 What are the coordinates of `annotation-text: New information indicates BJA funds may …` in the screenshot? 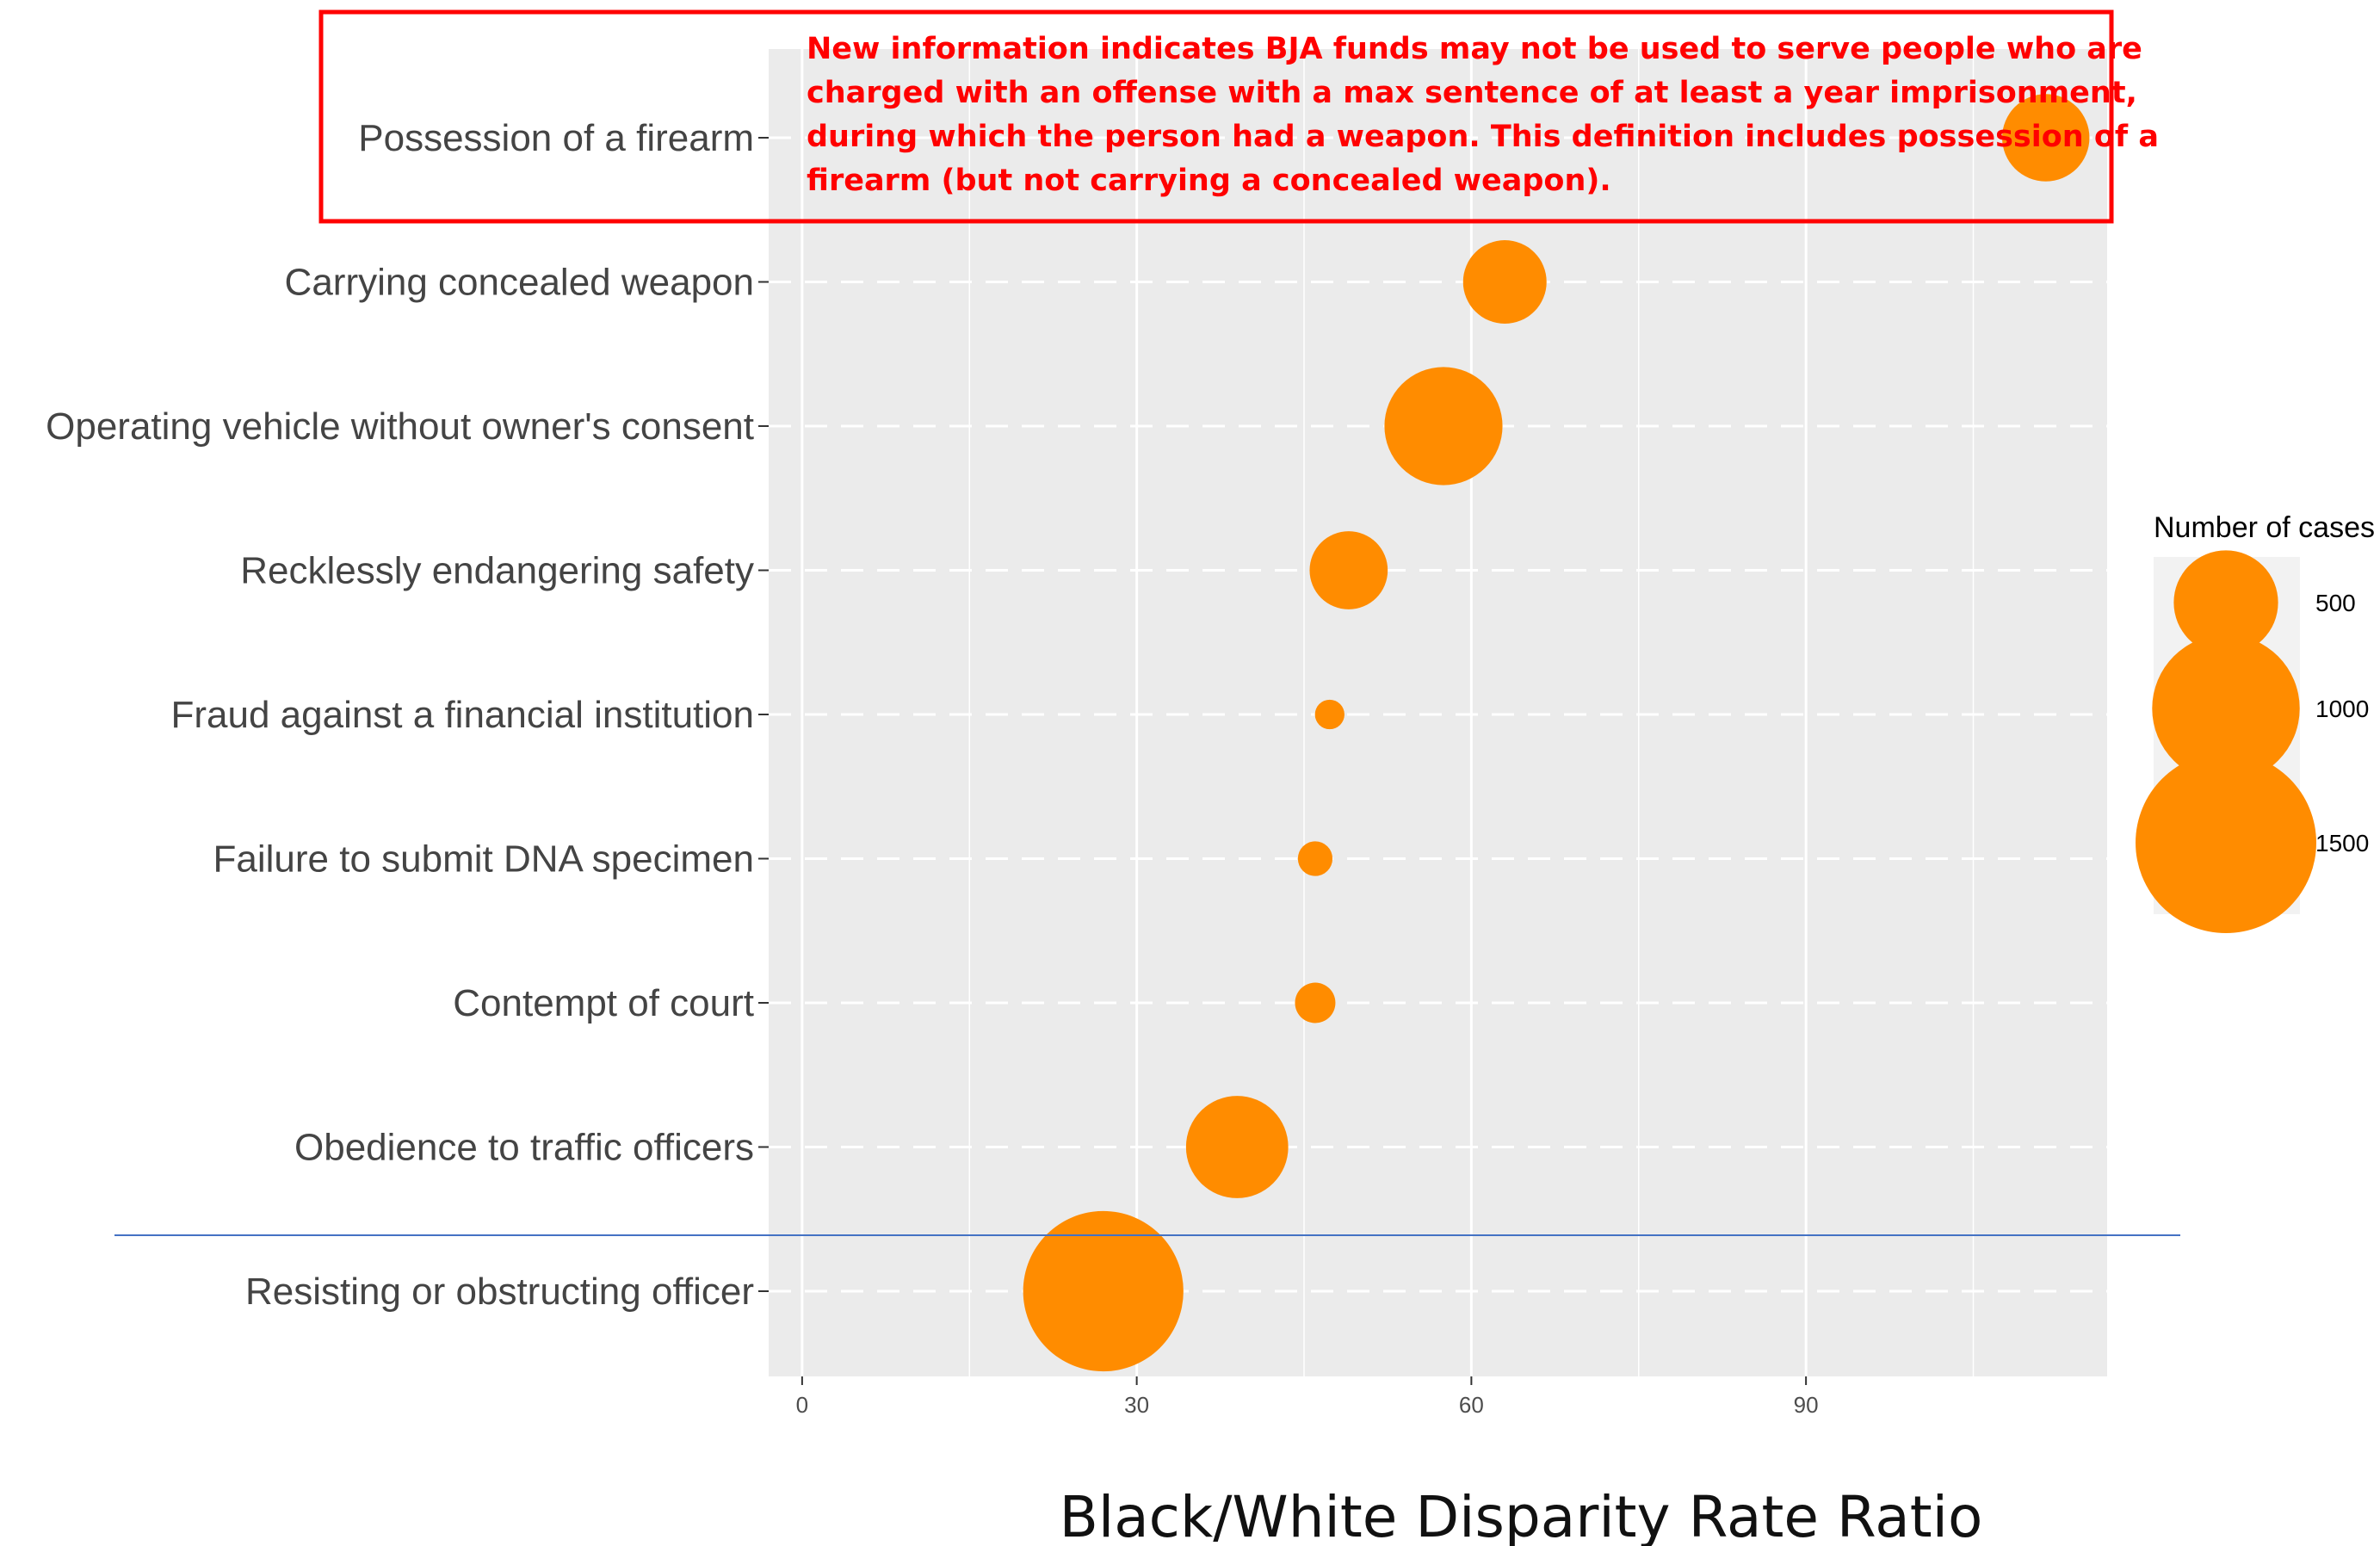 It's located at (1488, 115).